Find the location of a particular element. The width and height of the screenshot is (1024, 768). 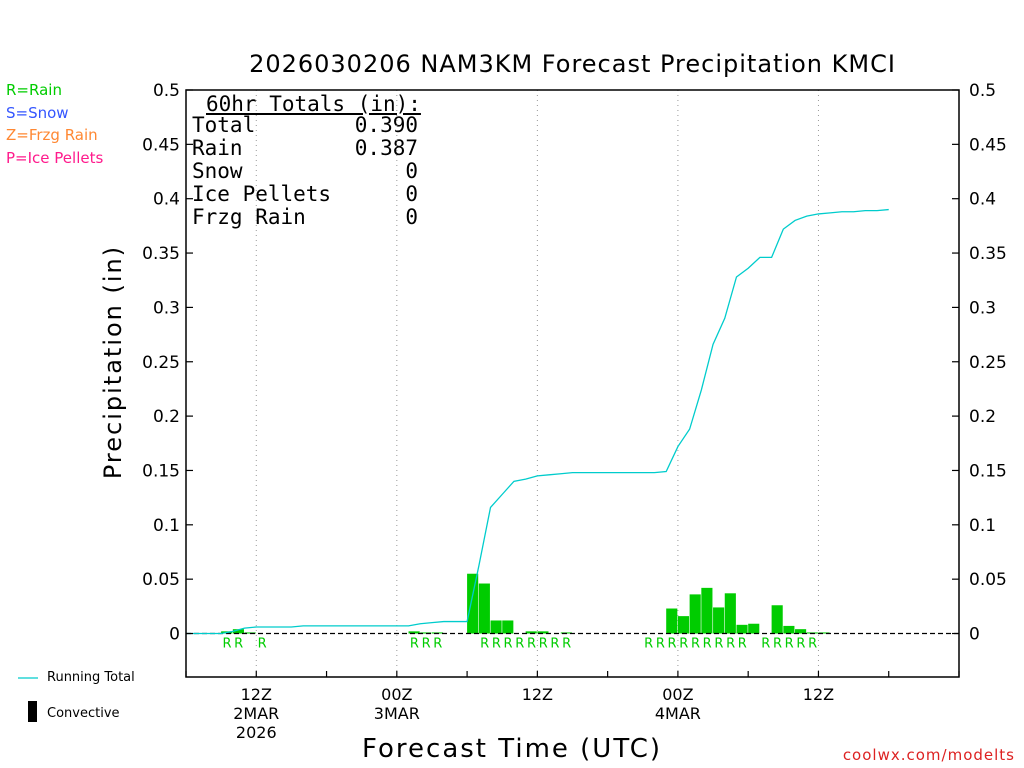

x-tick-label: 00Z is located at coordinates (677, 694).